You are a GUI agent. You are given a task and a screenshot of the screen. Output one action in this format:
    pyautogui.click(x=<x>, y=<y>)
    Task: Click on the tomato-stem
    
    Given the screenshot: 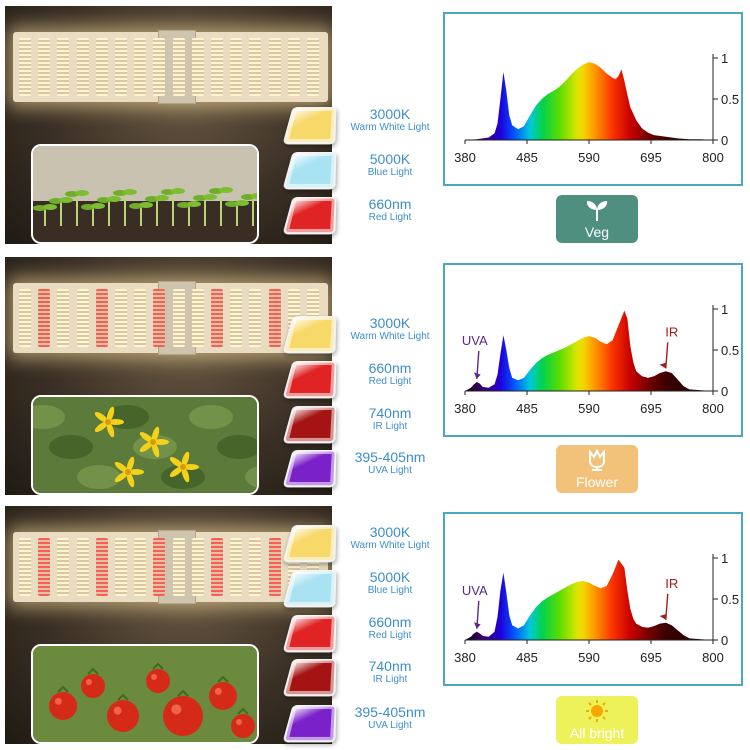 What is the action you would take?
    pyautogui.click(x=63, y=689)
    